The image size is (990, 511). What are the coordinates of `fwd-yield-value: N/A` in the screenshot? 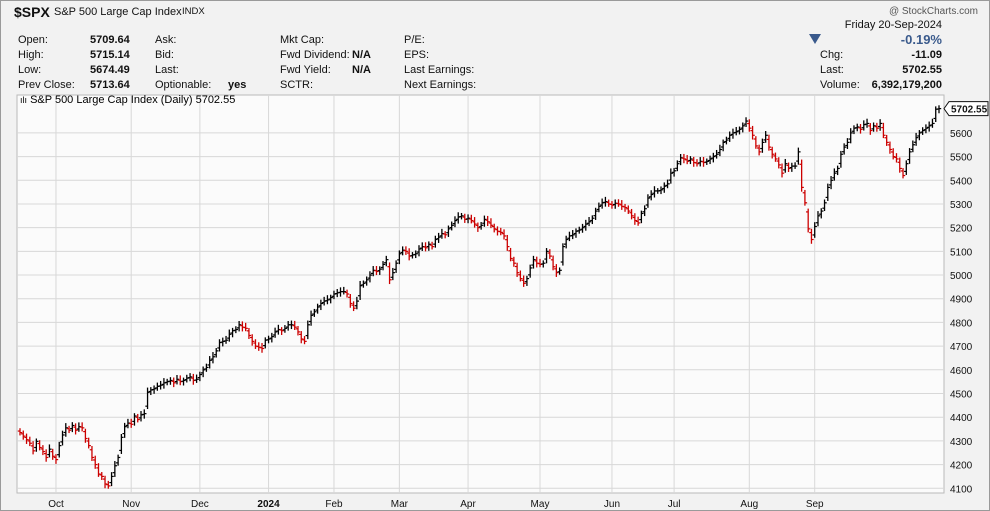 It's located at (361, 70).